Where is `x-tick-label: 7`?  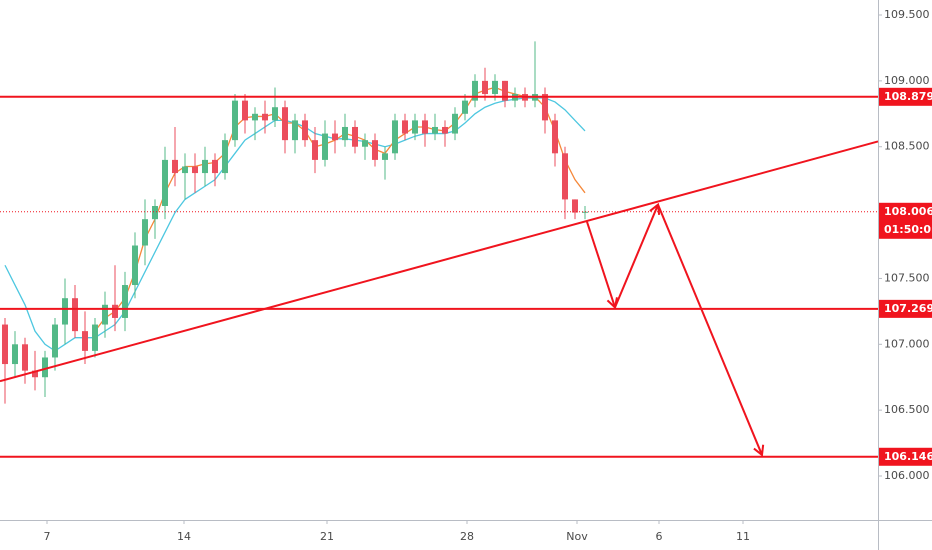 x-tick-label: 7 is located at coordinates (47, 536).